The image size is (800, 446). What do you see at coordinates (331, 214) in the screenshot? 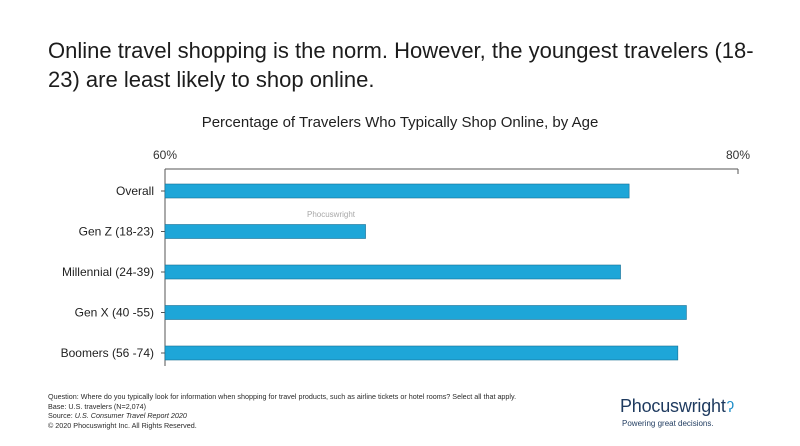
I see `watermark: Phocuswright` at bounding box center [331, 214].